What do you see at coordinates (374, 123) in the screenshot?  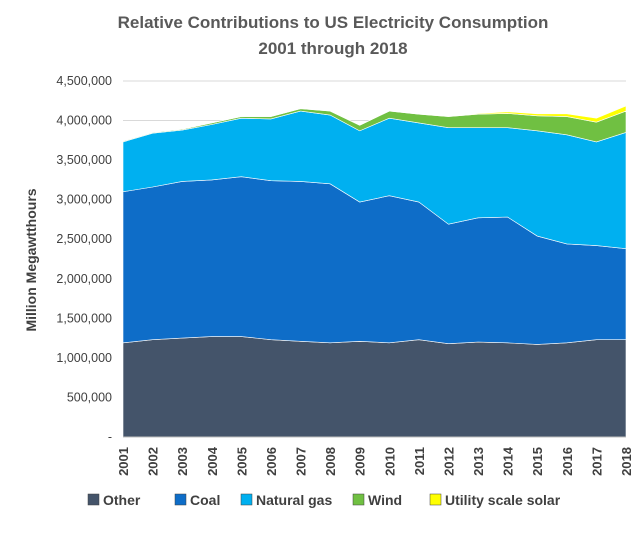 I see `area-utility-scale-solar` at bounding box center [374, 123].